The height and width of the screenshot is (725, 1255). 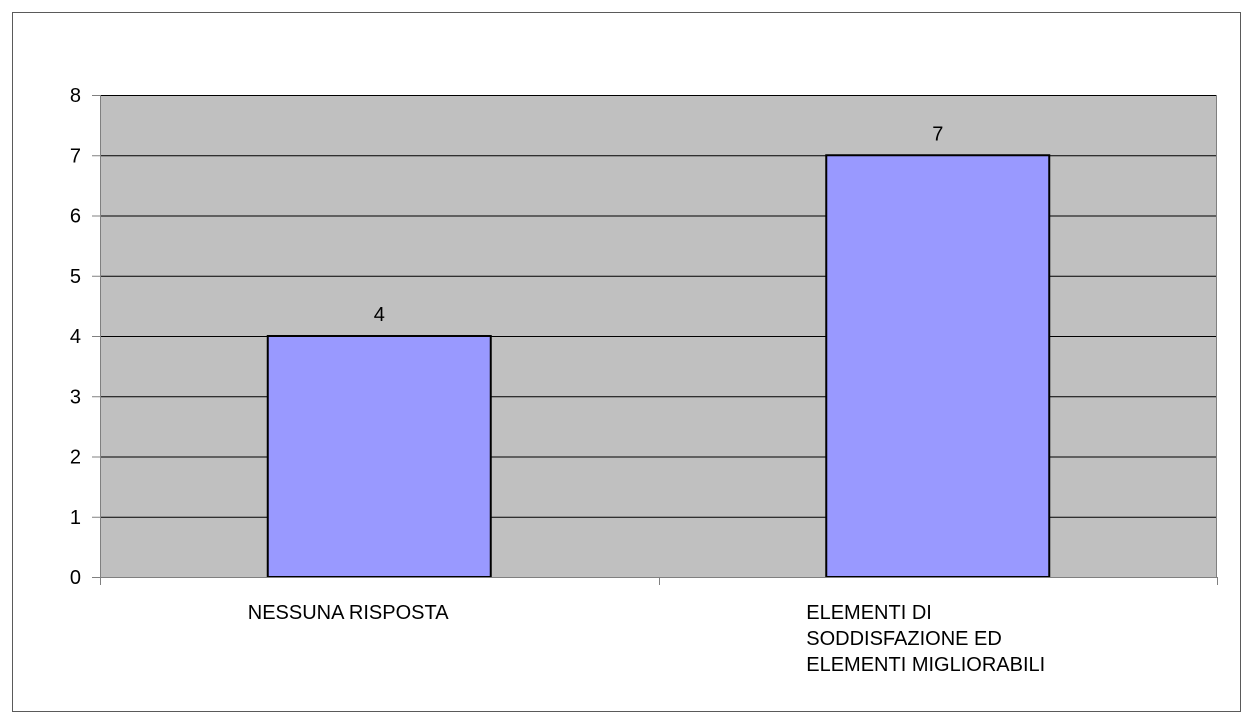 What do you see at coordinates (75, 518) in the screenshot?
I see `y-tick-label: 1` at bounding box center [75, 518].